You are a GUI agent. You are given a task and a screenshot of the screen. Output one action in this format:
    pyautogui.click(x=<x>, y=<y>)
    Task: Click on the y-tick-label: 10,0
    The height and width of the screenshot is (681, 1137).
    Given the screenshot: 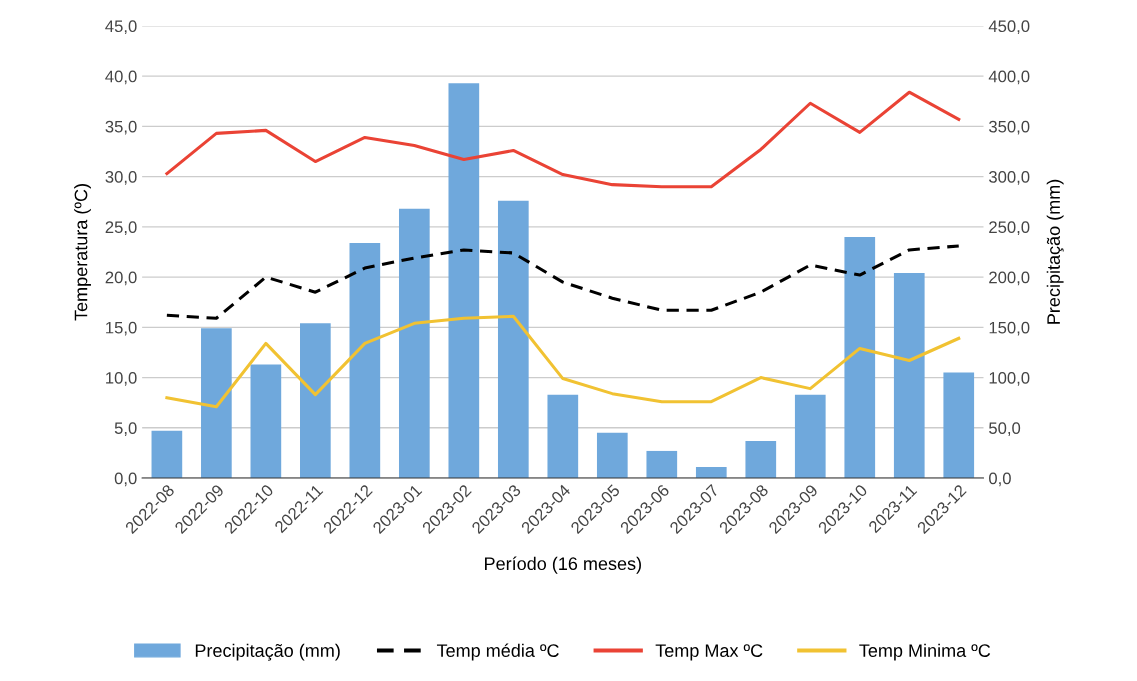 What is the action you would take?
    pyautogui.click(x=121, y=378)
    